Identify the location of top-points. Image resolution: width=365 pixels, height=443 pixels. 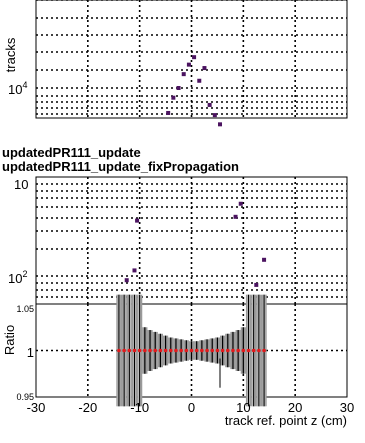
(194, 91).